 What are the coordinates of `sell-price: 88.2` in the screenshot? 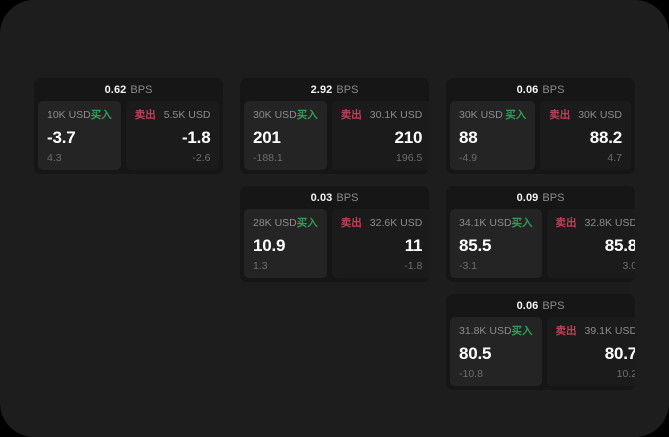 It's located at (605, 137).